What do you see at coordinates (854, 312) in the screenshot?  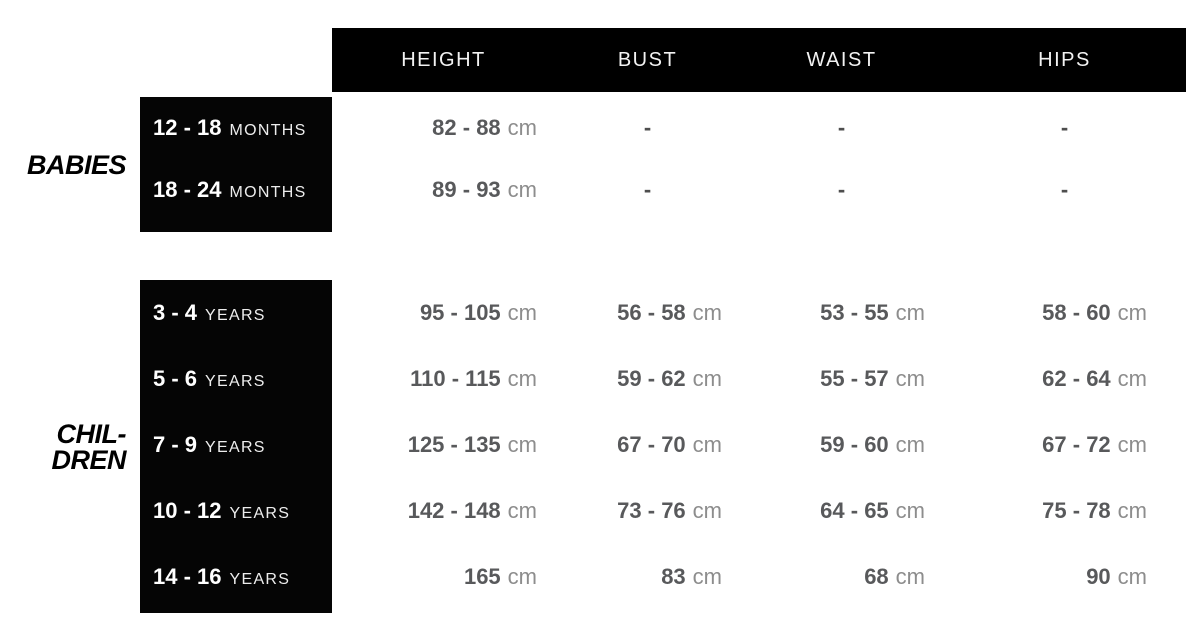 I see `waist-value: 53 - 55` at bounding box center [854, 312].